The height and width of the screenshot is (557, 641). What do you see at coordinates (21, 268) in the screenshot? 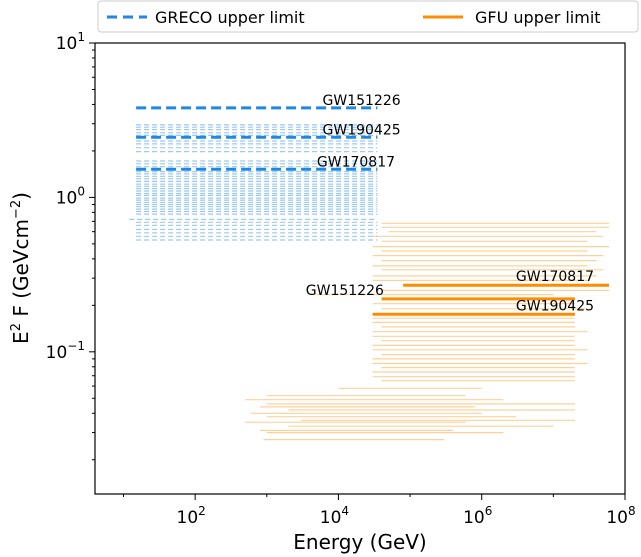
I see `y-axis-label: E2 F (GeVcm−2)` at bounding box center [21, 268].